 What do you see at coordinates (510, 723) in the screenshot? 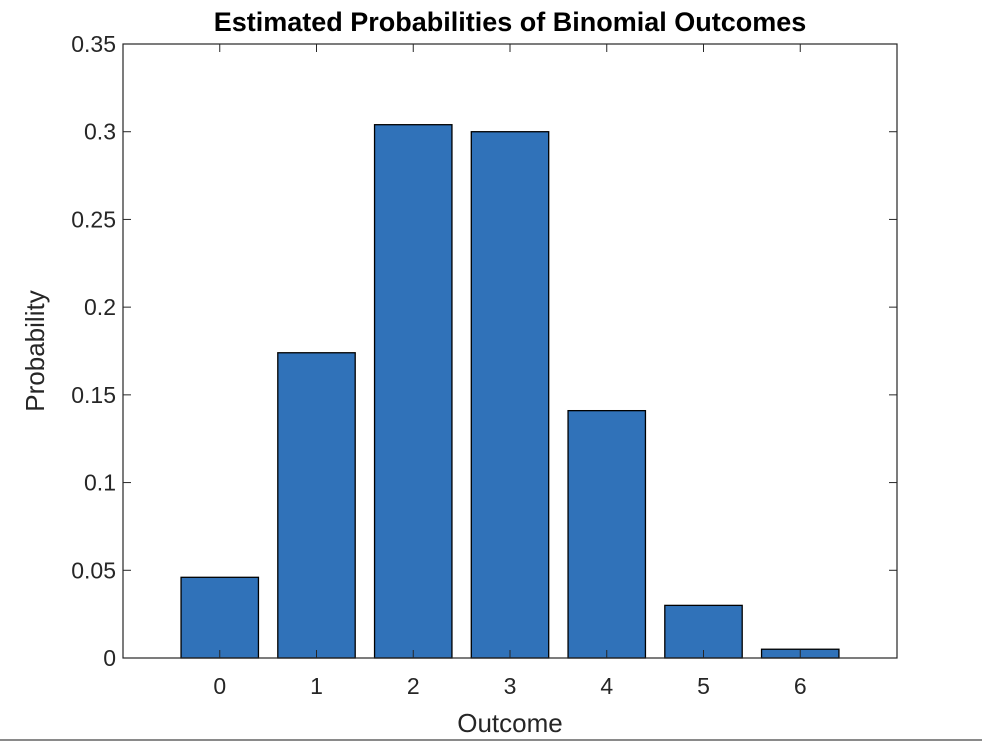
I see `x-axis-label: Outcome` at bounding box center [510, 723].